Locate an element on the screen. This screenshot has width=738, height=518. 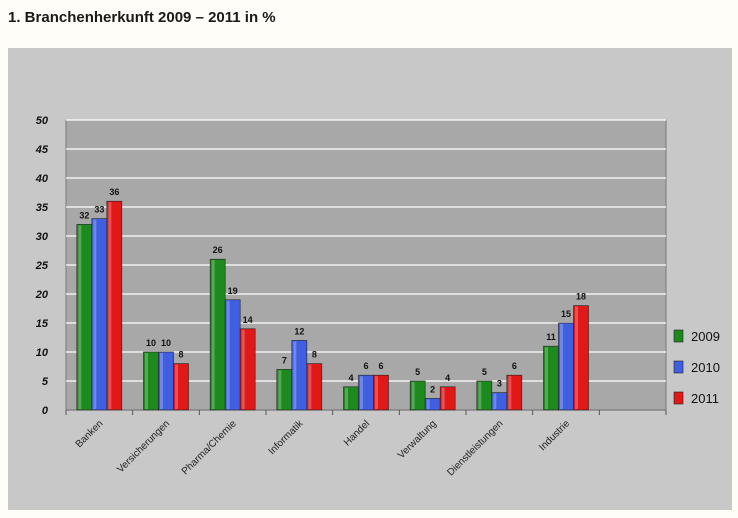
y-tick-label: 40 is located at coordinates (42, 179).